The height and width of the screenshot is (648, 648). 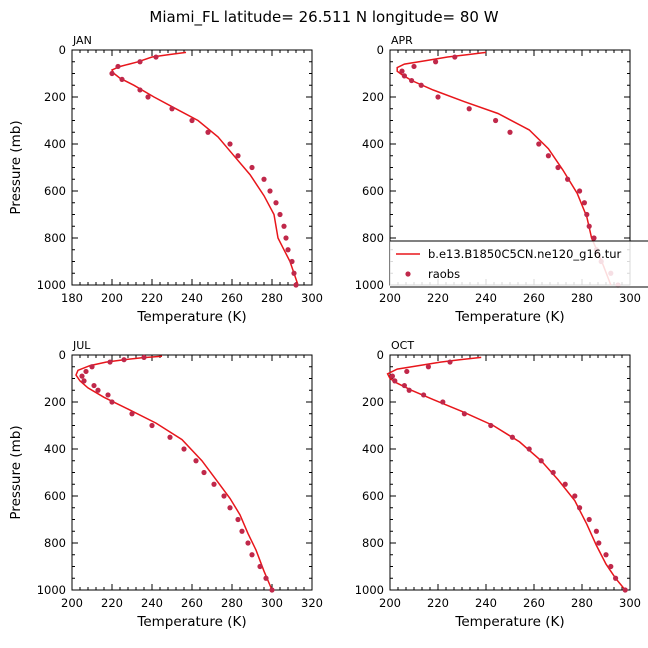 I want to click on plot-frame, so click(x=192, y=472).